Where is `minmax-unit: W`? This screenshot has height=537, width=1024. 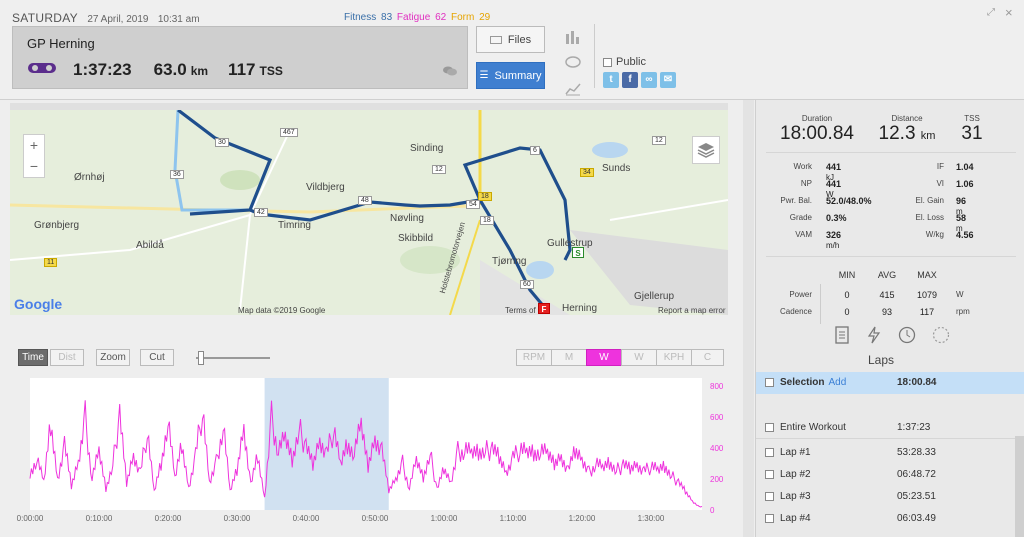 minmax-unit: W is located at coordinates (960, 294).